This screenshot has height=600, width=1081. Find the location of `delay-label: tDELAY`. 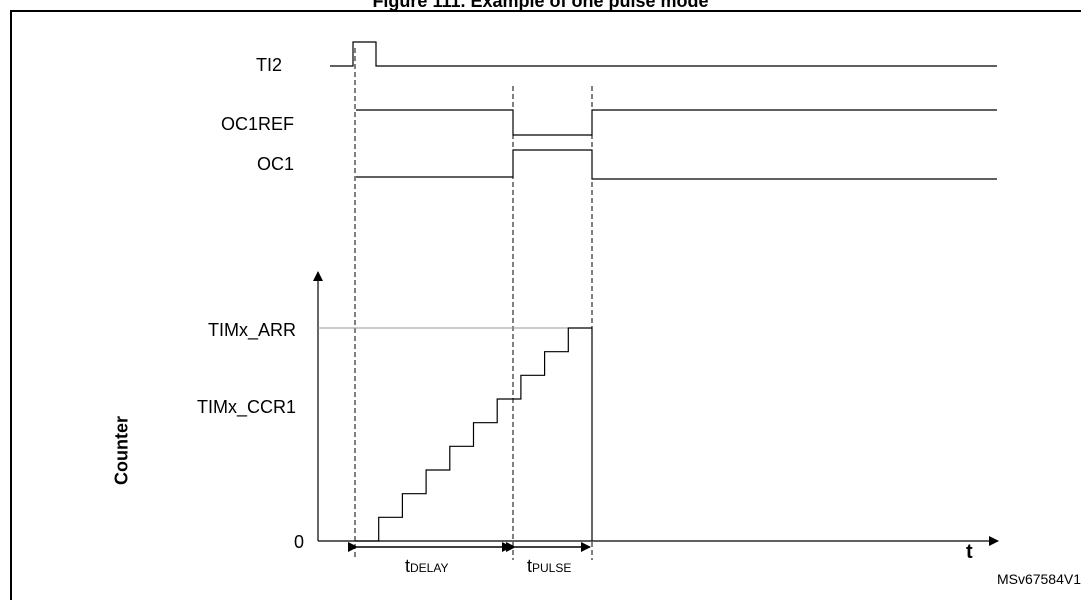

delay-label: tDELAY is located at coordinates (426, 566).